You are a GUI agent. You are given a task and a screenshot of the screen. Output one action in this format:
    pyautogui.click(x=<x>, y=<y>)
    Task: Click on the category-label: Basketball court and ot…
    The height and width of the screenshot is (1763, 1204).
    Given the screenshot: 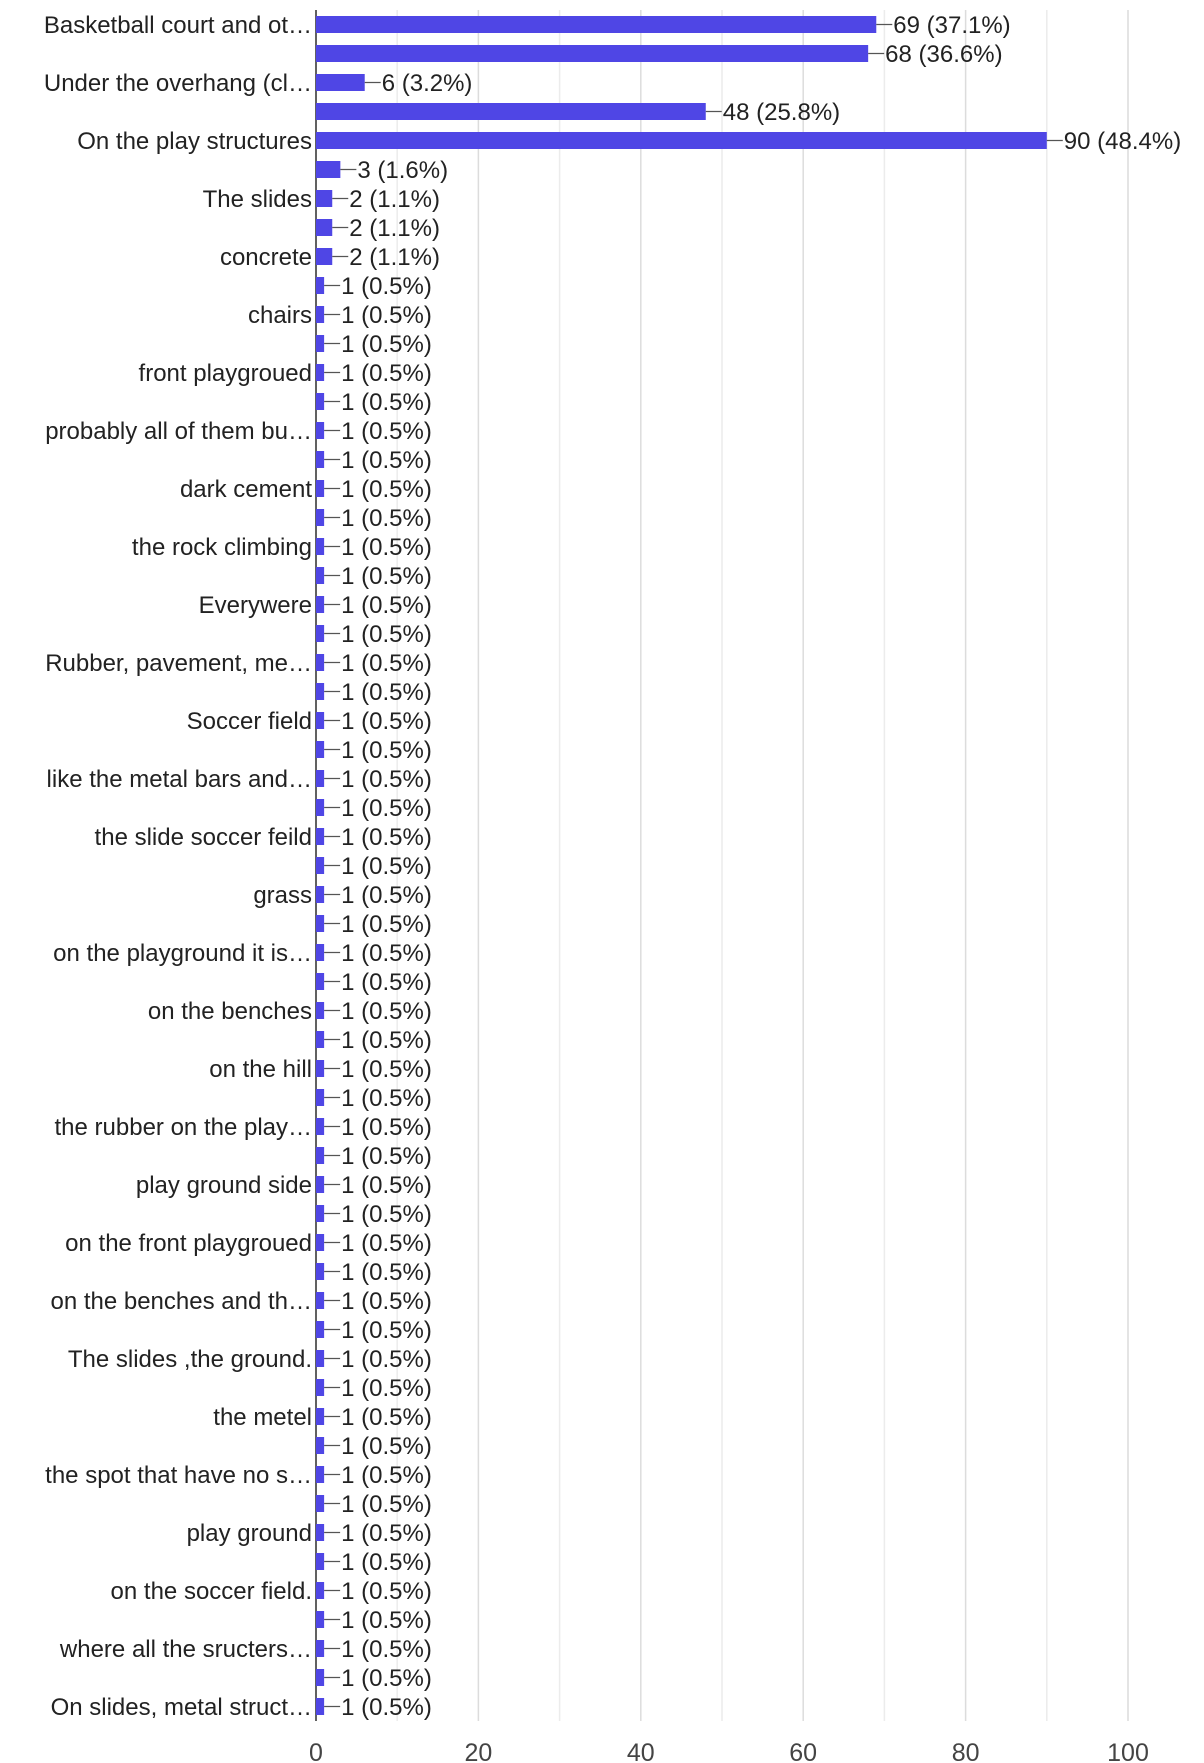 What is the action you would take?
    pyautogui.click(x=178, y=25)
    